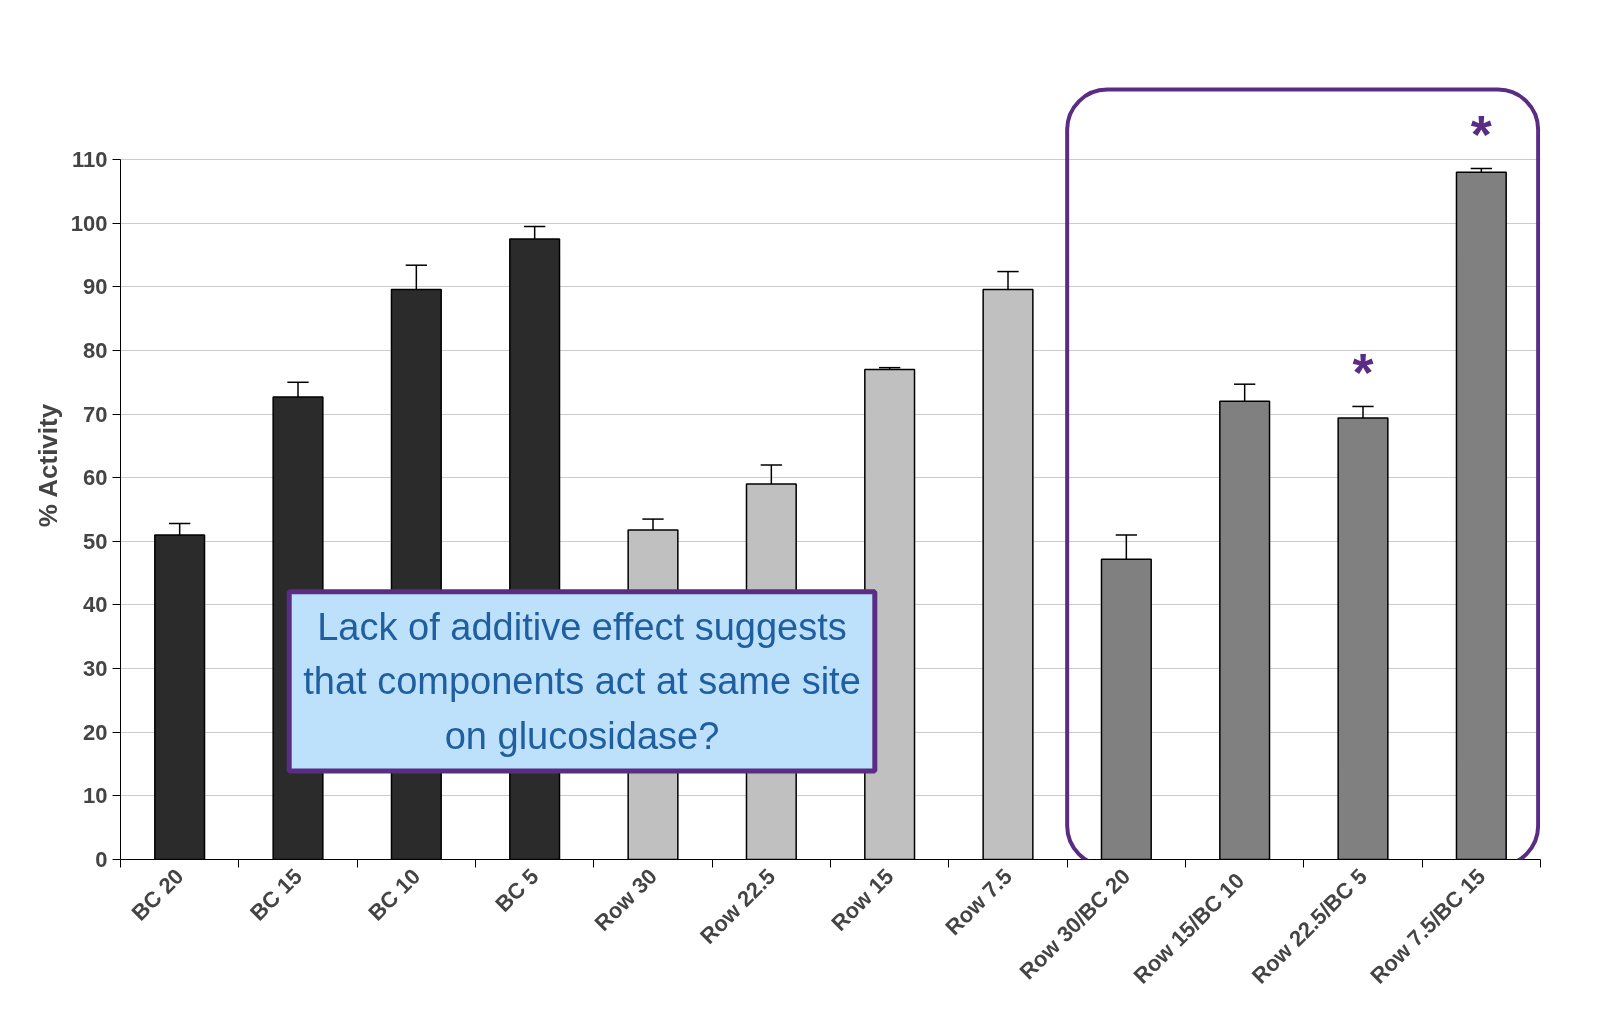 This screenshot has height=1009, width=1616. Describe the element at coordinates (95, 605) in the screenshot. I see `y-tick-label: 40` at that location.